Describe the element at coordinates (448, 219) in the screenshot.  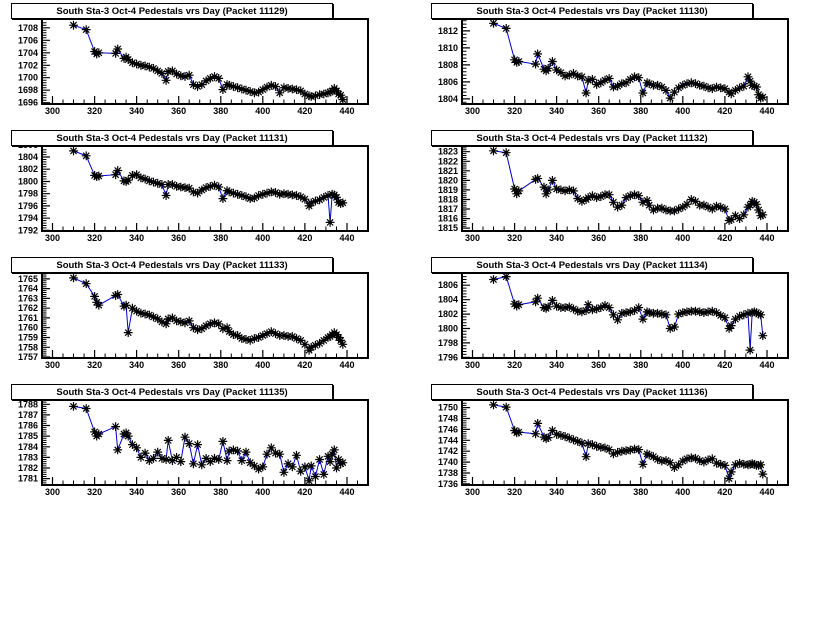
I see `y-tick-label: 1816` at that location.